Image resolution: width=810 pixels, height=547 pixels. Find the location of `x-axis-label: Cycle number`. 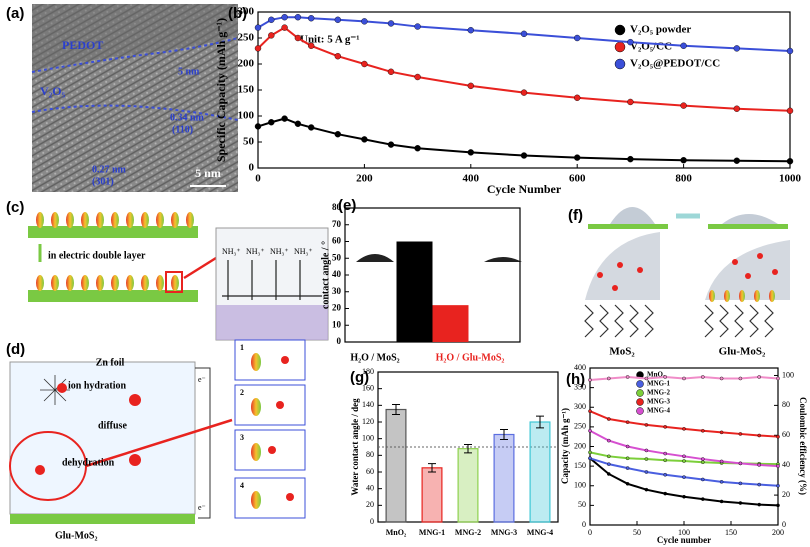

x-axis-label: Cycle number is located at coordinates (684, 540).